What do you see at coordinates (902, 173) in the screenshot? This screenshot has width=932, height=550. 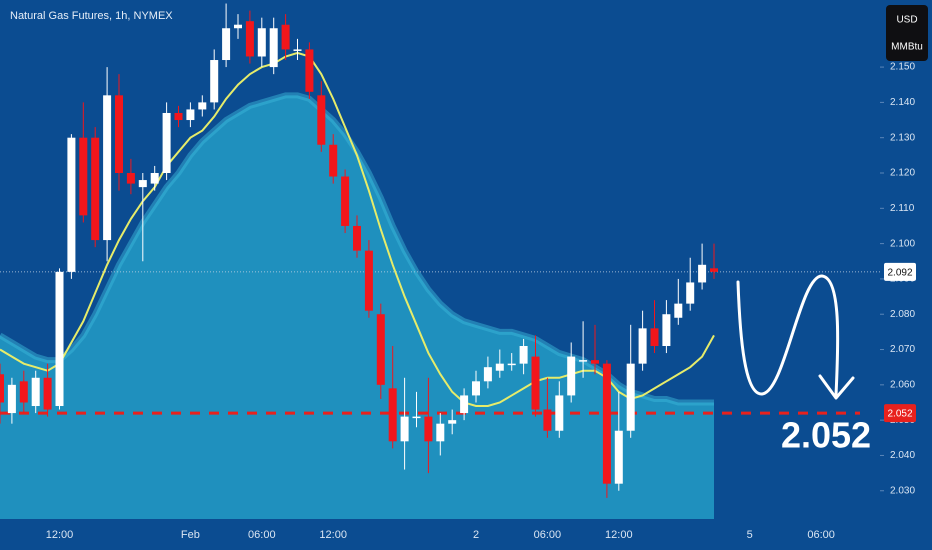 I see `y-tick-label: 2.120` at bounding box center [902, 173].